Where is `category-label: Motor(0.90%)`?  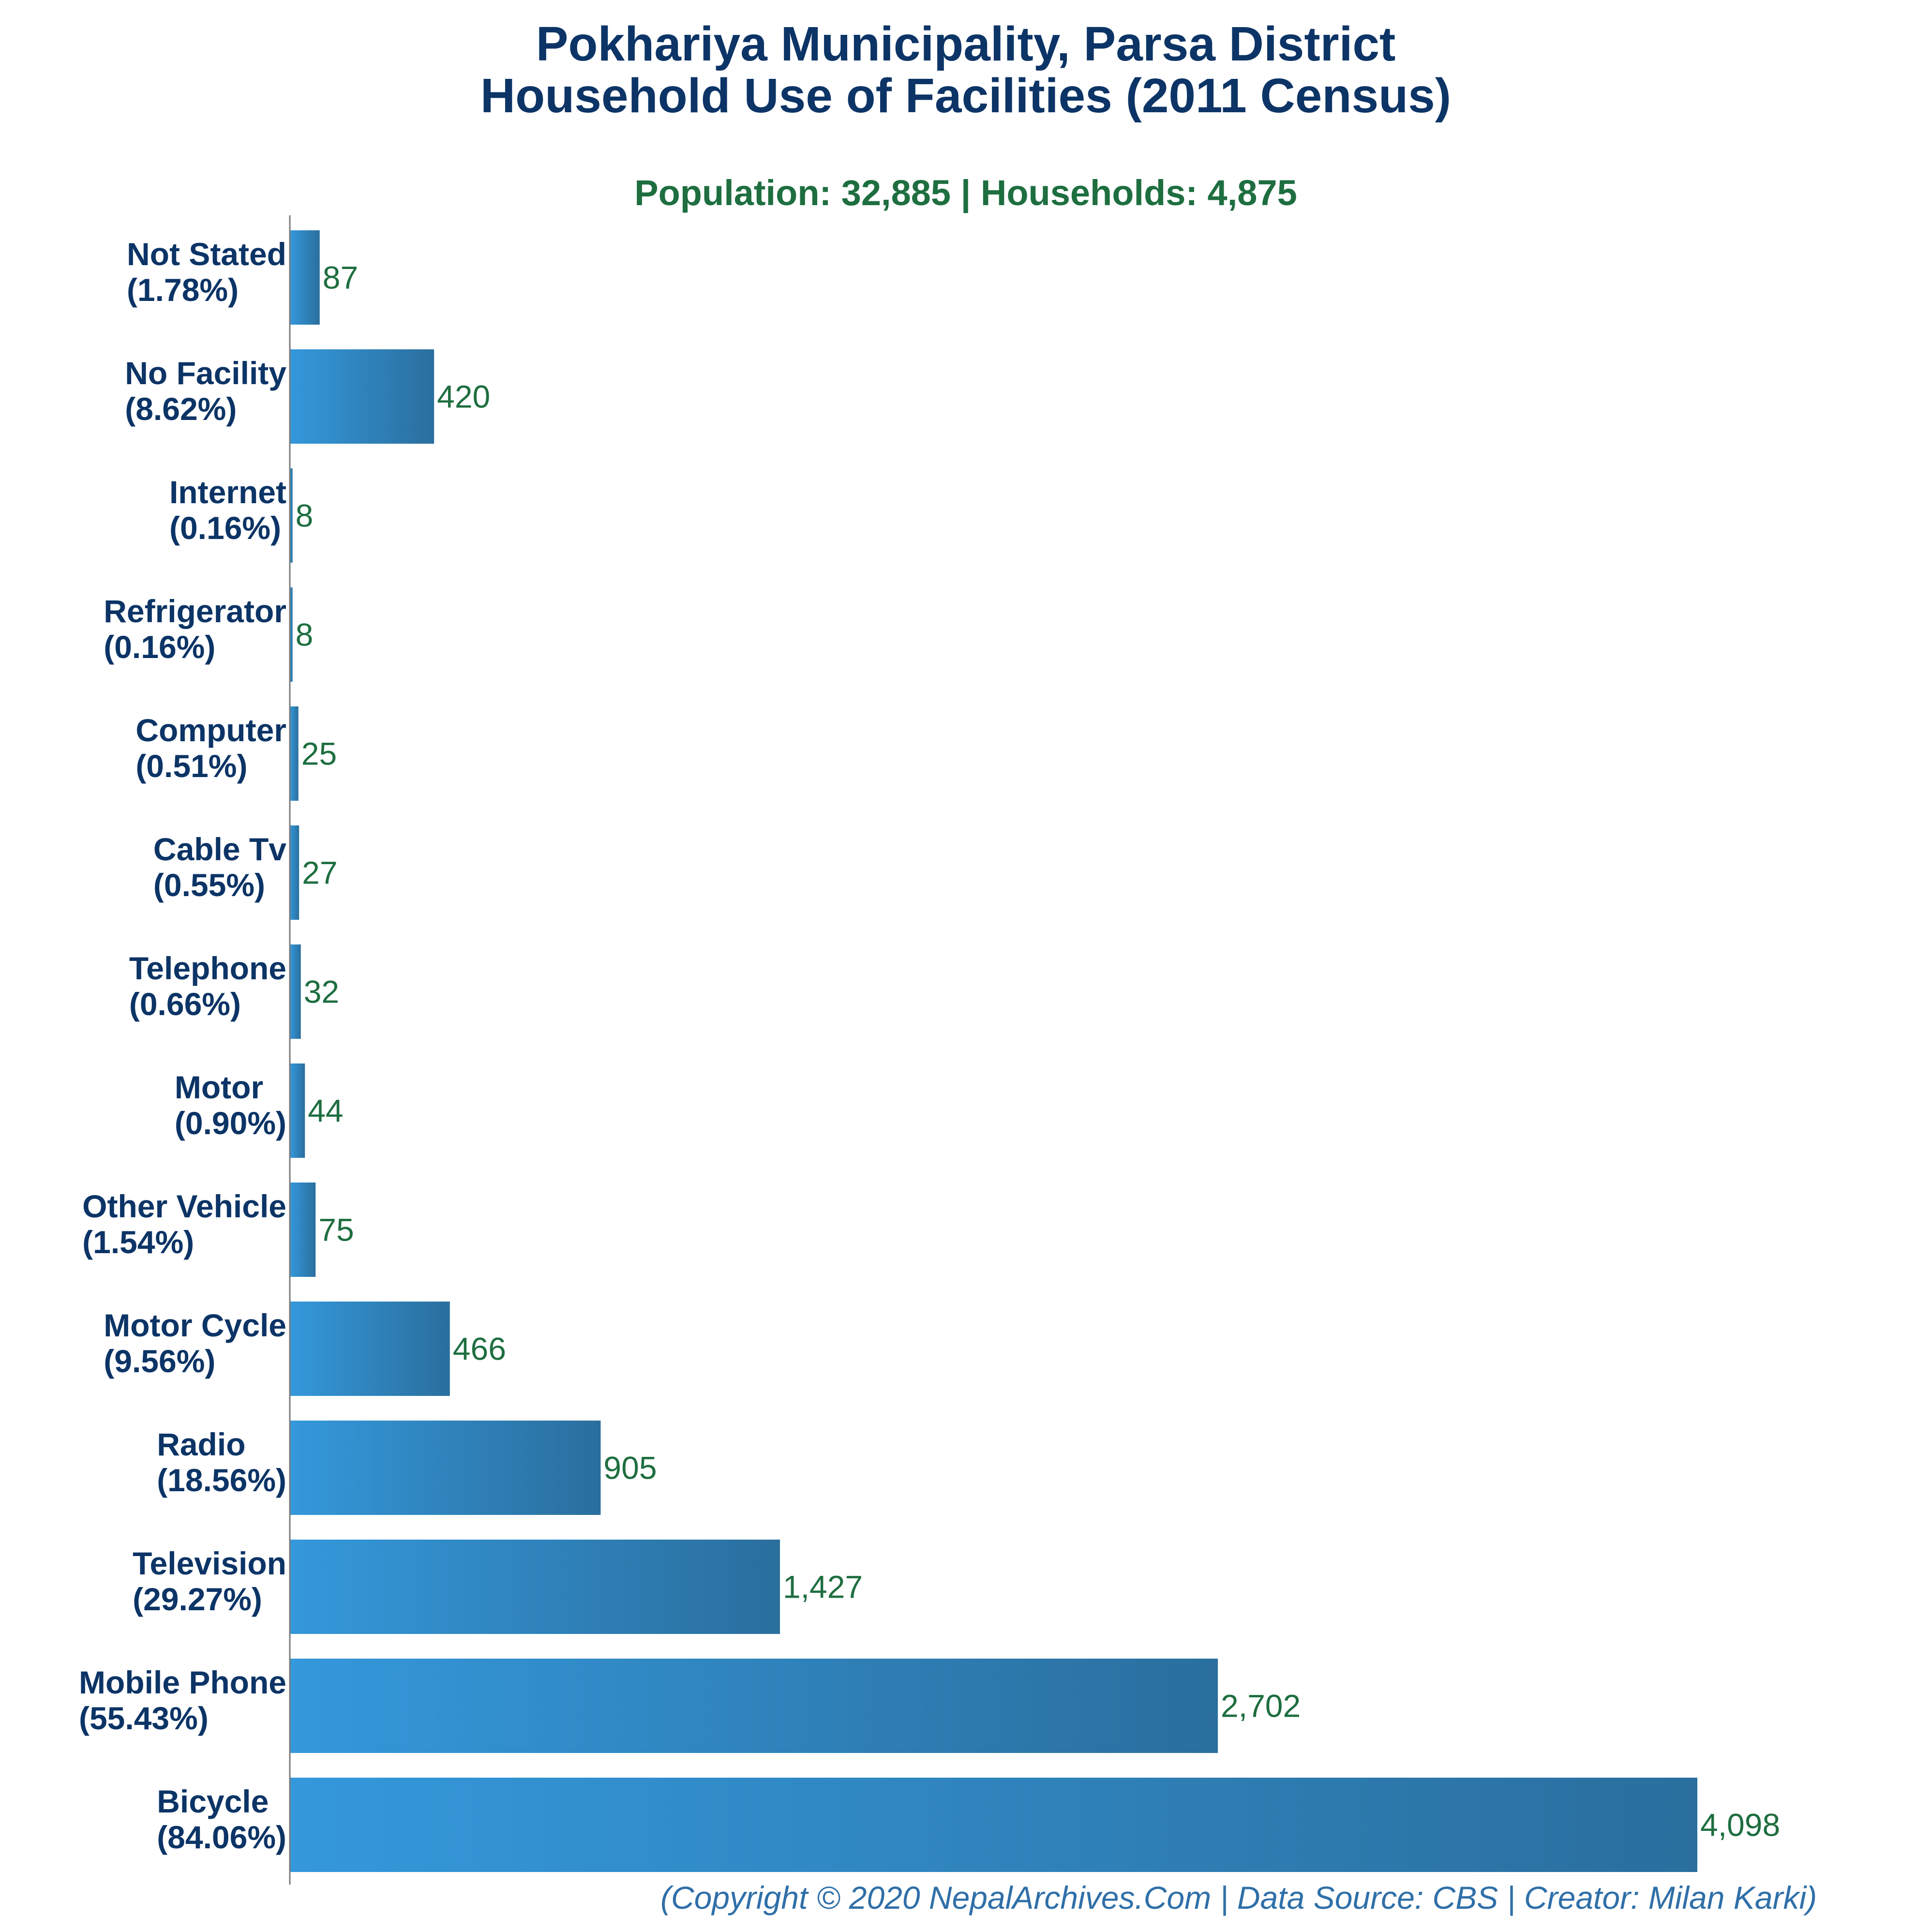 category-label: Motor(0.90%) is located at coordinates (230, 1105).